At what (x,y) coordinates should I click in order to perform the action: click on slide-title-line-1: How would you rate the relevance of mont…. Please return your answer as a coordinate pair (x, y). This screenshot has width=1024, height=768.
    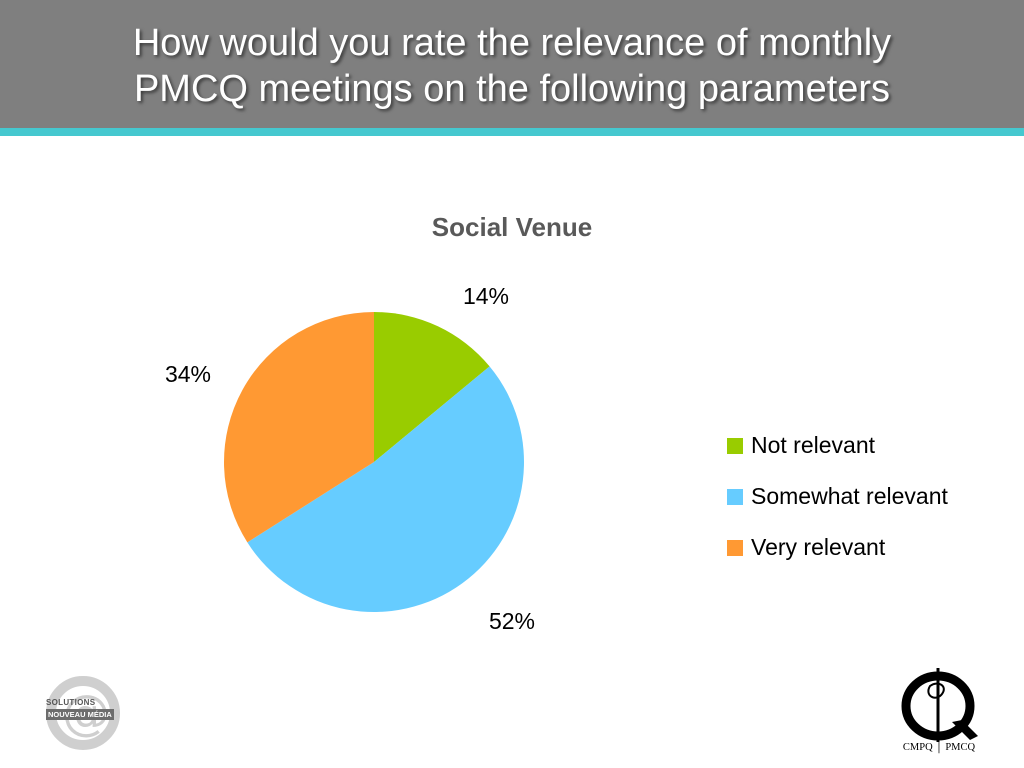
    Looking at the image, I should click on (512, 43).